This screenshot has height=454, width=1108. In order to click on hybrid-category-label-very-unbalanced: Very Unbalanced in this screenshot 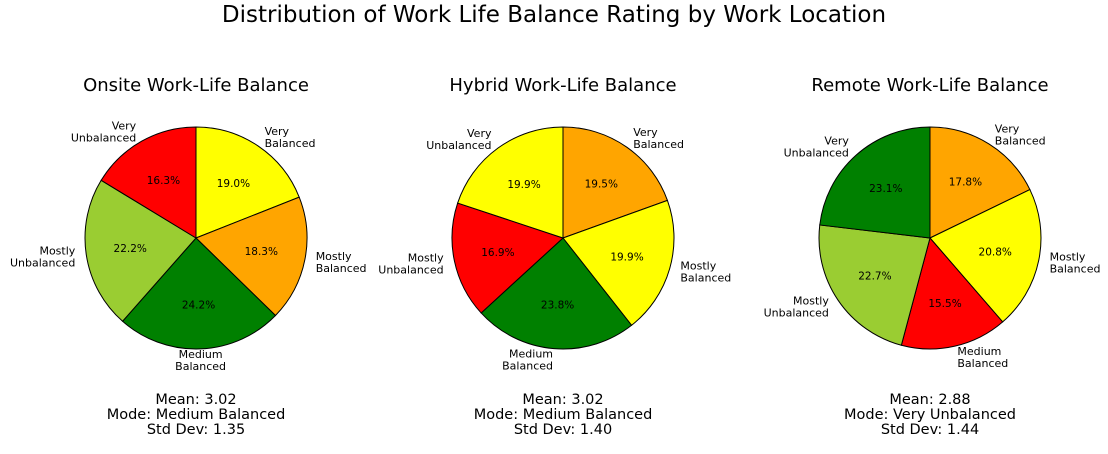, I will do `click(459, 139)`.